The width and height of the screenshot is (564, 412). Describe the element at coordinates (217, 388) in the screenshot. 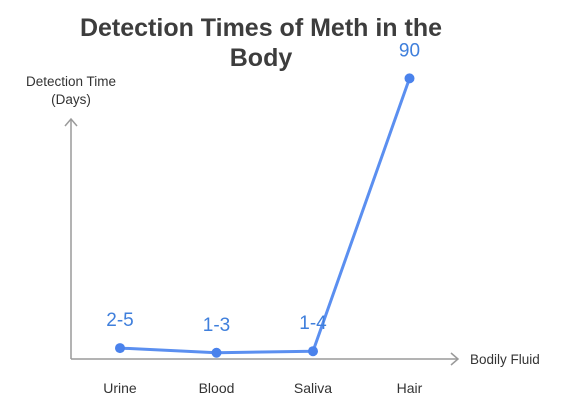

I see `x-tick-label: Blood` at that location.